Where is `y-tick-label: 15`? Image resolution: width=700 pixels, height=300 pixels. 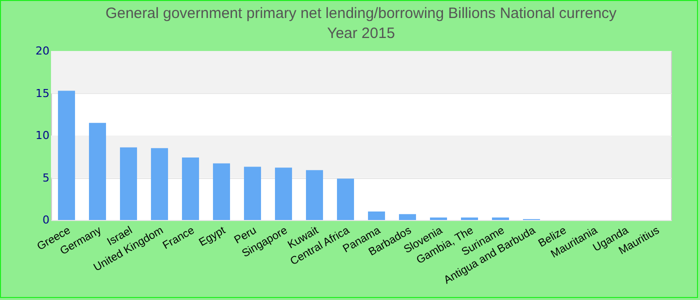
y-tick-label: 15 is located at coordinates (43, 93).